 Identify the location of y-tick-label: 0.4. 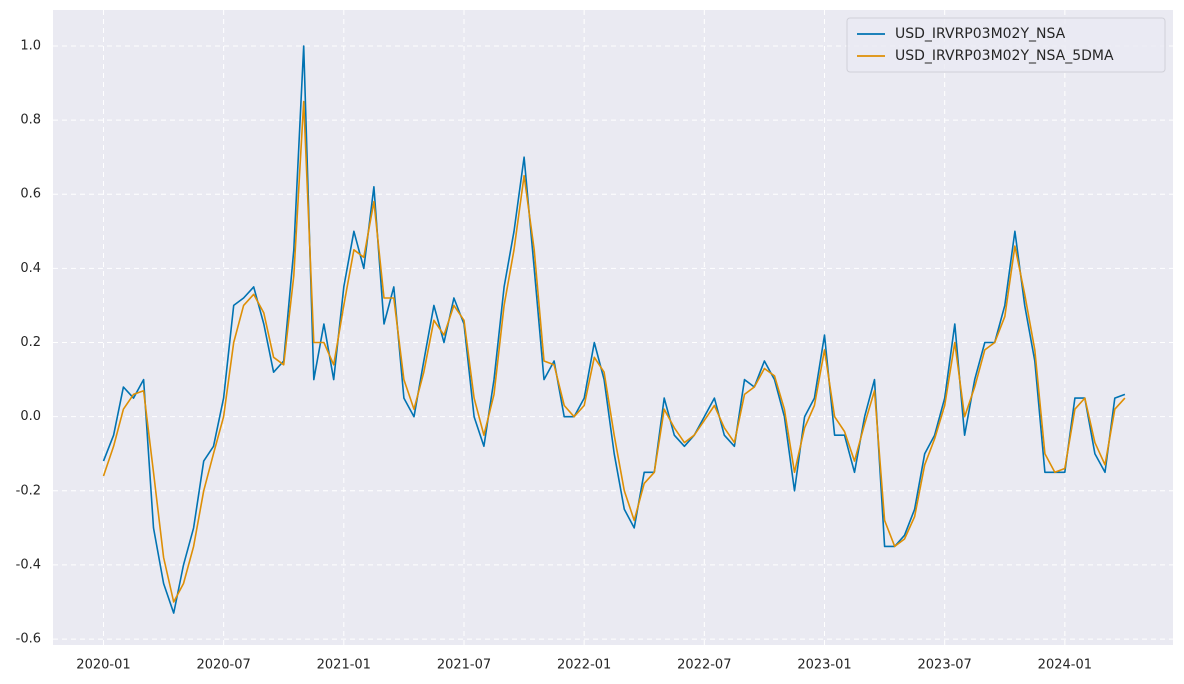
(30, 268).